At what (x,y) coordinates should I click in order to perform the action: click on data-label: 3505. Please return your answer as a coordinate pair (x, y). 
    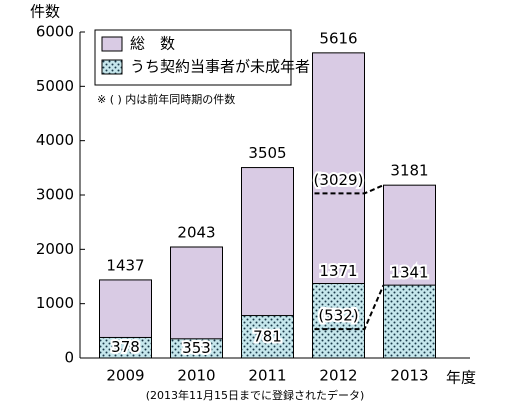
    Looking at the image, I should click on (267, 153).